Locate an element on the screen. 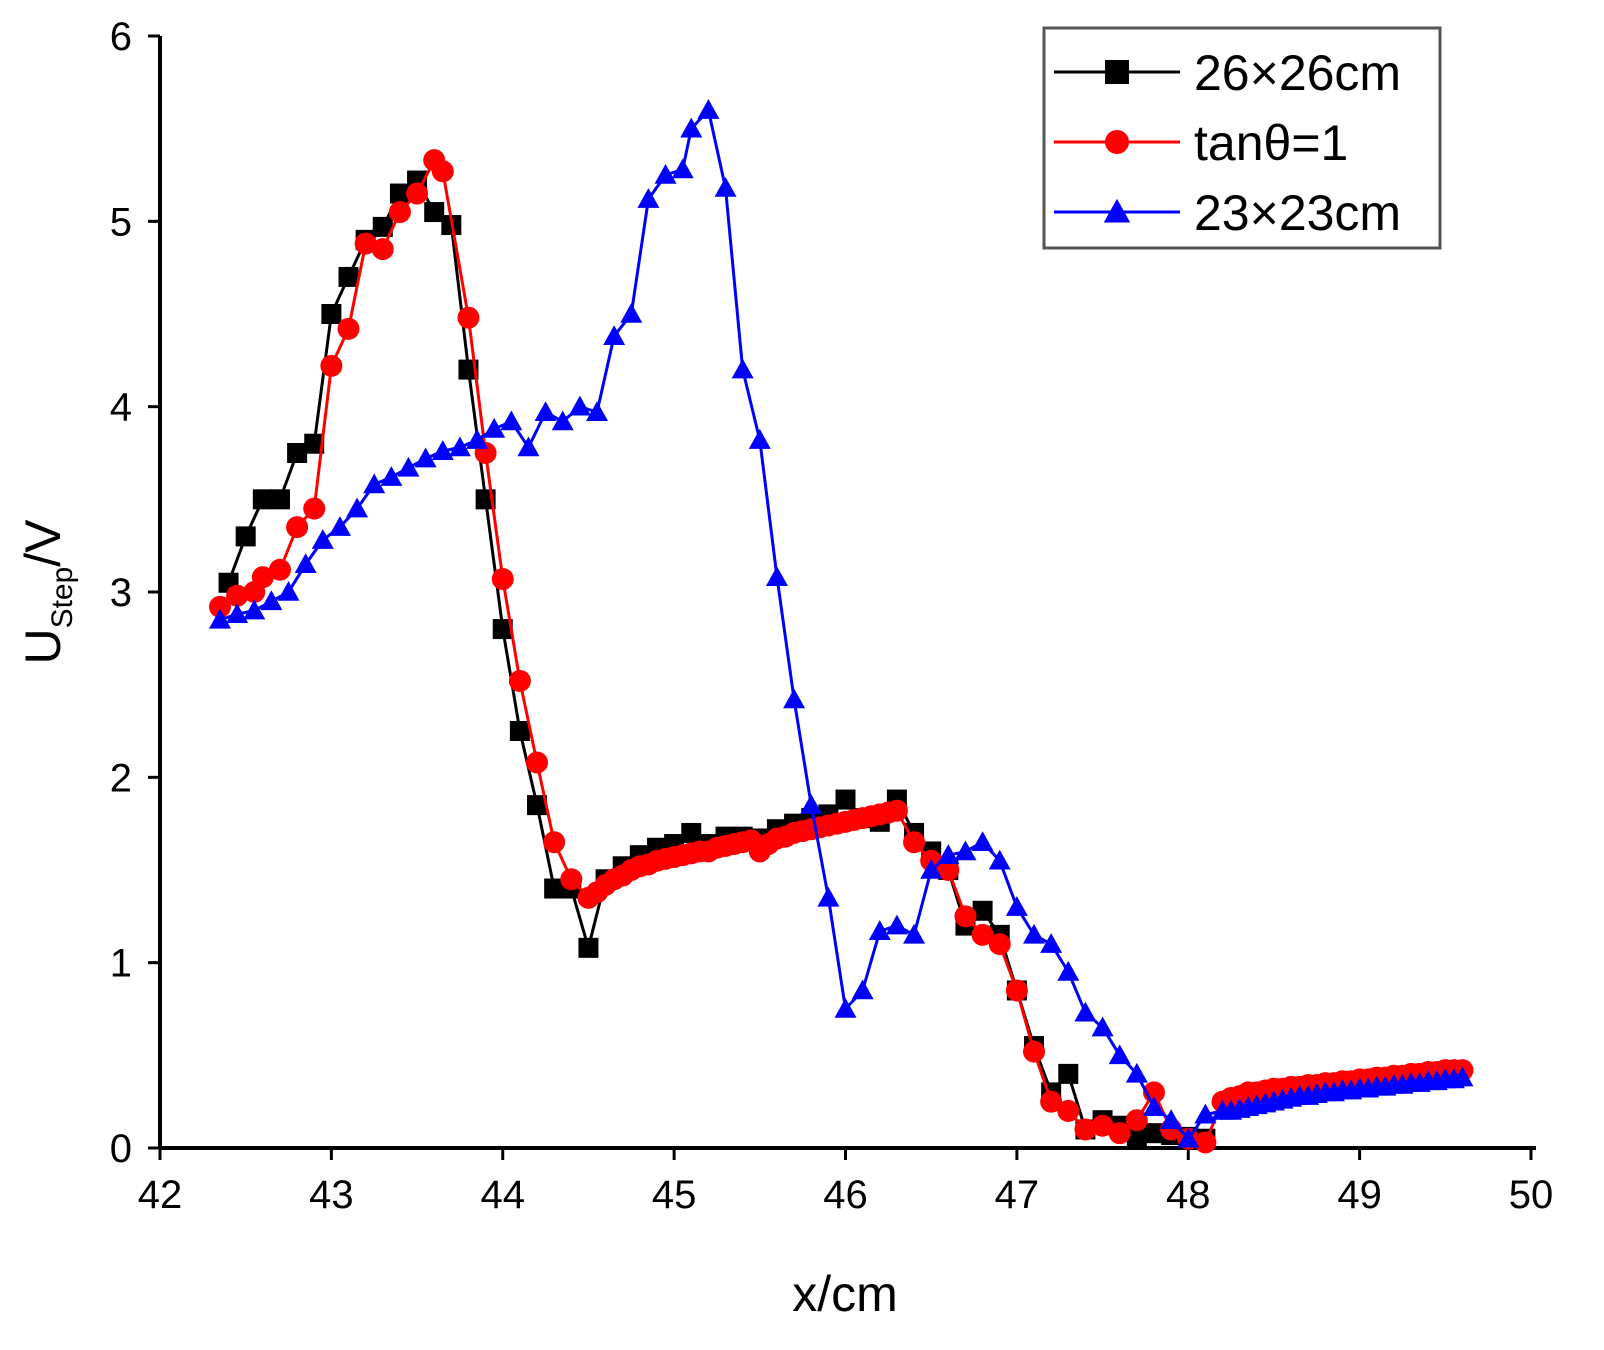  x-tick-label: 43 is located at coordinates (331, 1195).